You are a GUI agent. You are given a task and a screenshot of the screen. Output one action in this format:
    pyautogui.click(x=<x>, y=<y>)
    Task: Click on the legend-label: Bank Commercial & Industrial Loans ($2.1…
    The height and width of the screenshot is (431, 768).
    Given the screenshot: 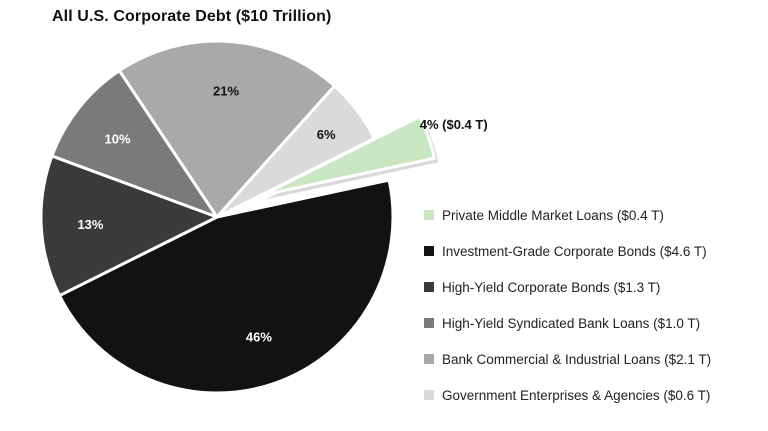 What is the action you would take?
    pyautogui.click(x=577, y=359)
    